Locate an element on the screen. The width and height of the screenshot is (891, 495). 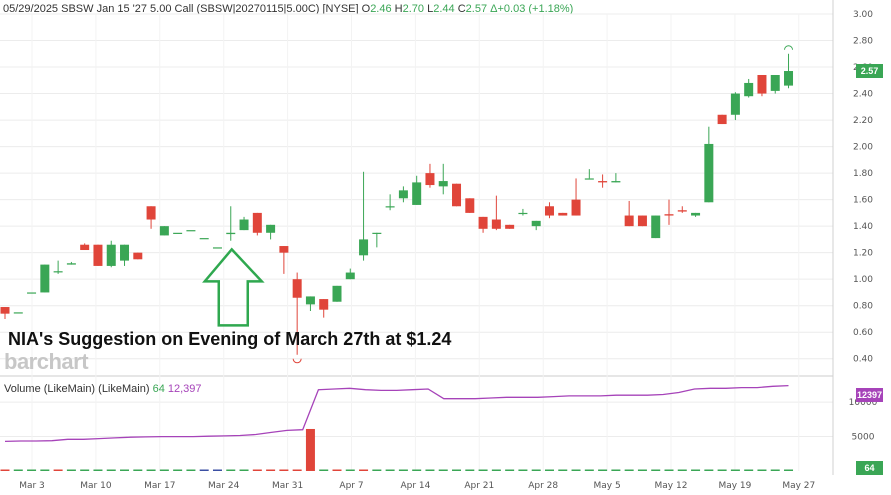
date-tick-label: May 12 is located at coordinates (671, 486).